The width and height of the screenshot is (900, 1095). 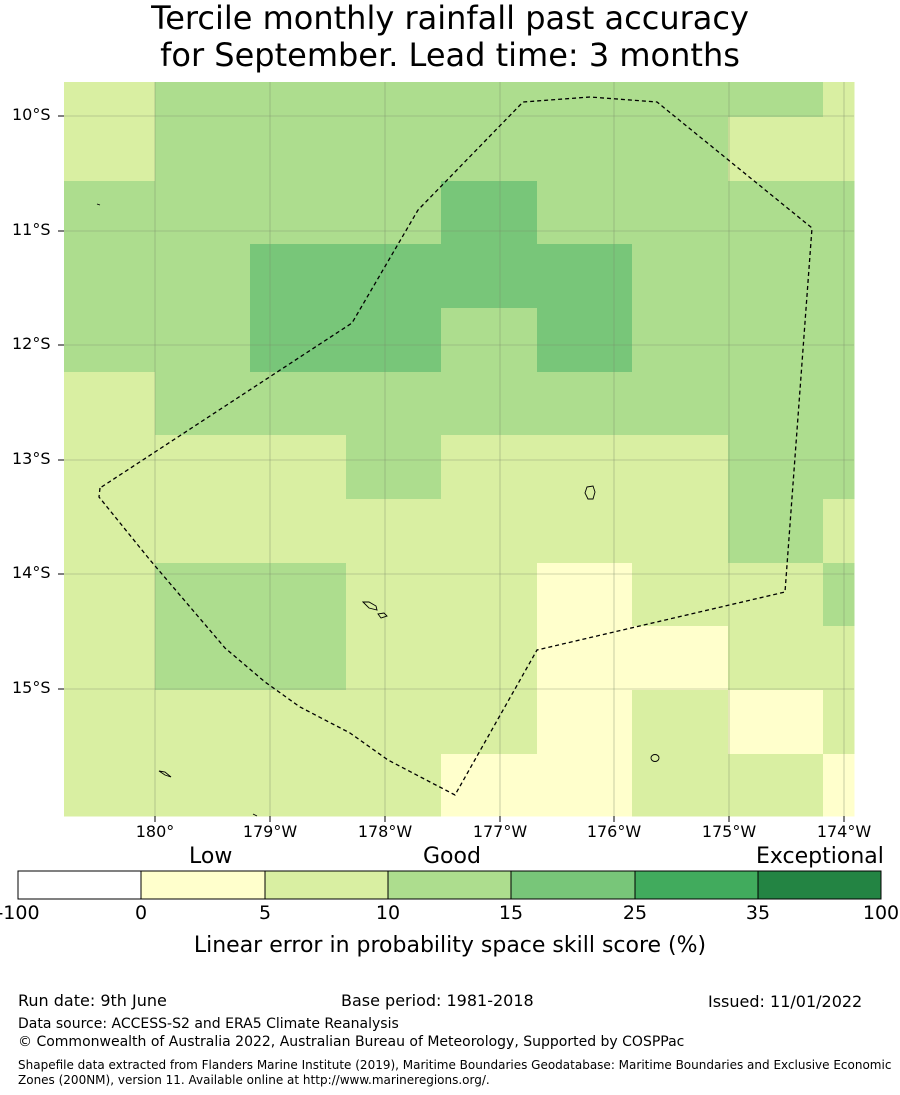 I want to click on colorbar-tick: -100, so click(x=20, y=913).